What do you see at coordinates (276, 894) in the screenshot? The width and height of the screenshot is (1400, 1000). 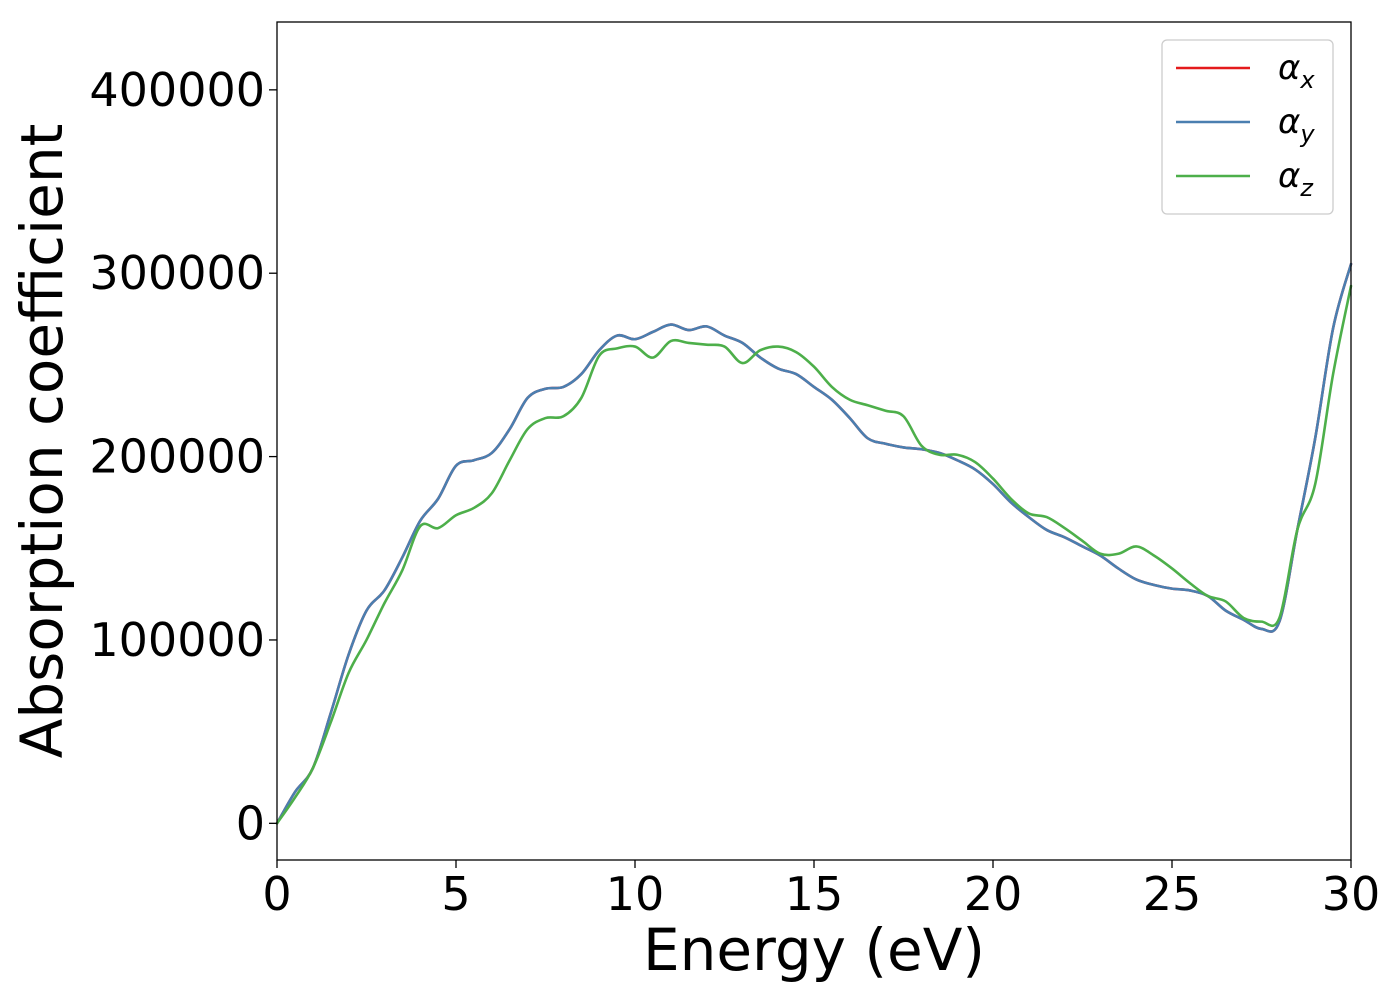 I see `x-tick-label: 0` at bounding box center [276, 894].